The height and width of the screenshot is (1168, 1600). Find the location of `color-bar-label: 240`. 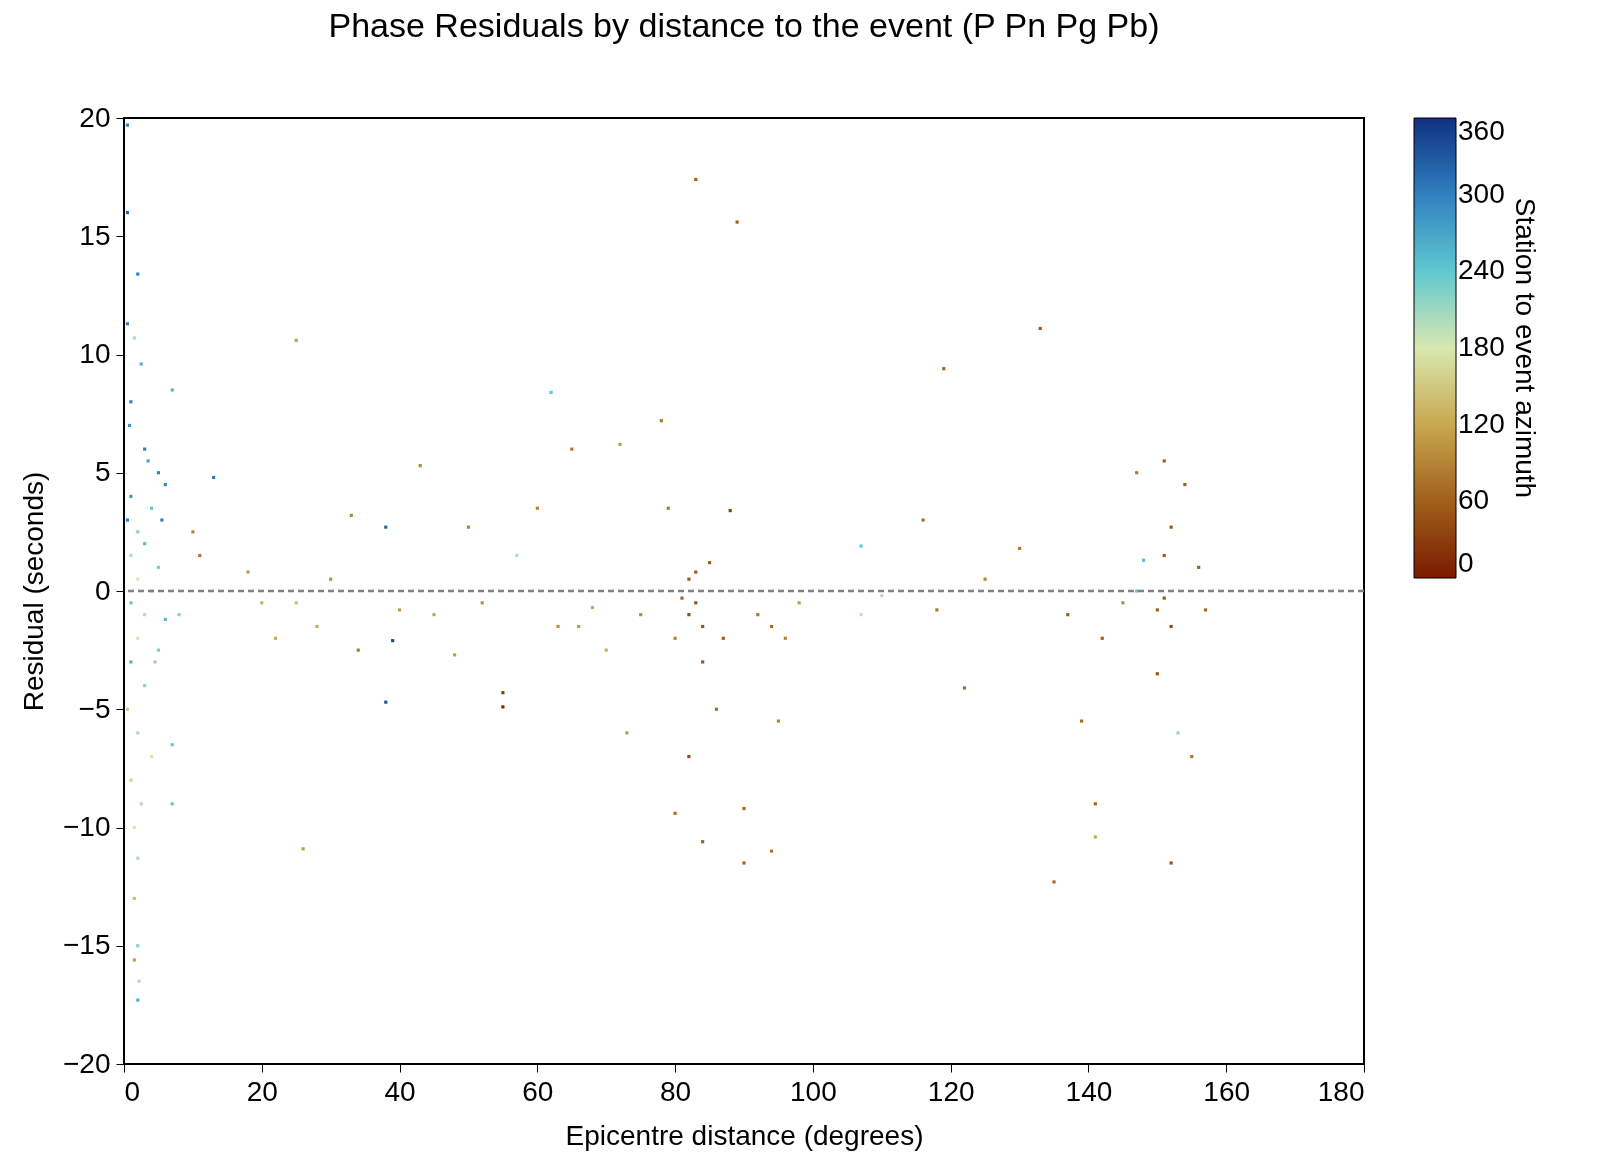

color-bar-label: 240 is located at coordinates (1481, 270).